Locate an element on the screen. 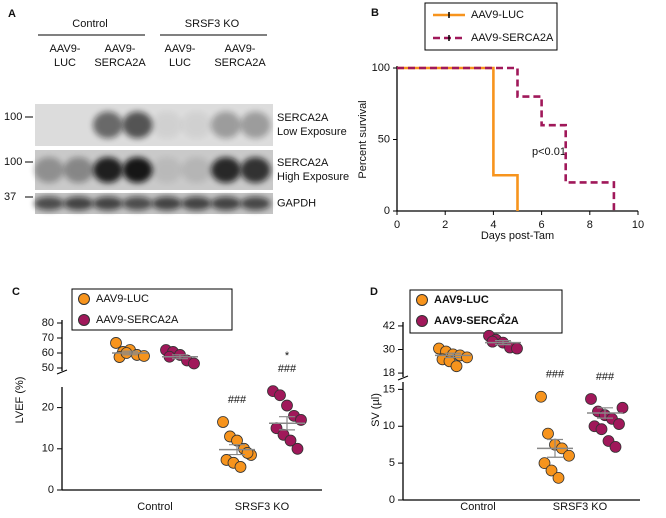  axis-break is located at coordinates (62, 372).